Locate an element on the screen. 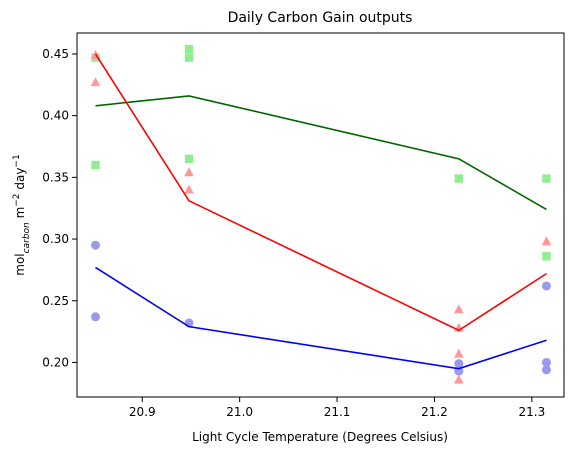  y-tick-label: 0.20 is located at coordinates (55, 362).